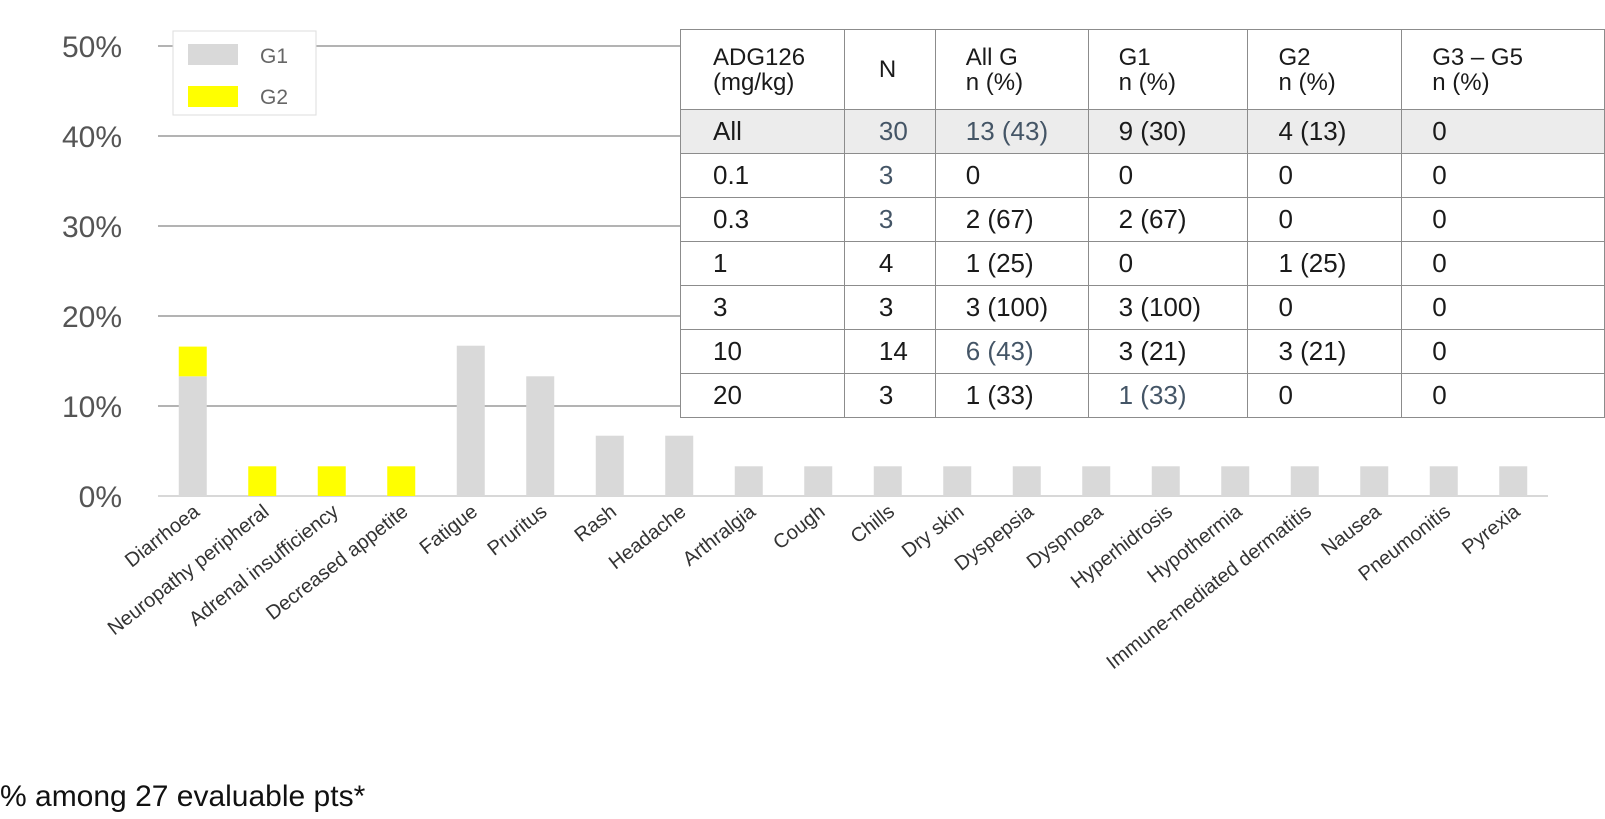 This screenshot has width=1605, height=819. What do you see at coordinates (889, 131) in the screenshot?
I see `table-cell: 30` at bounding box center [889, 131].